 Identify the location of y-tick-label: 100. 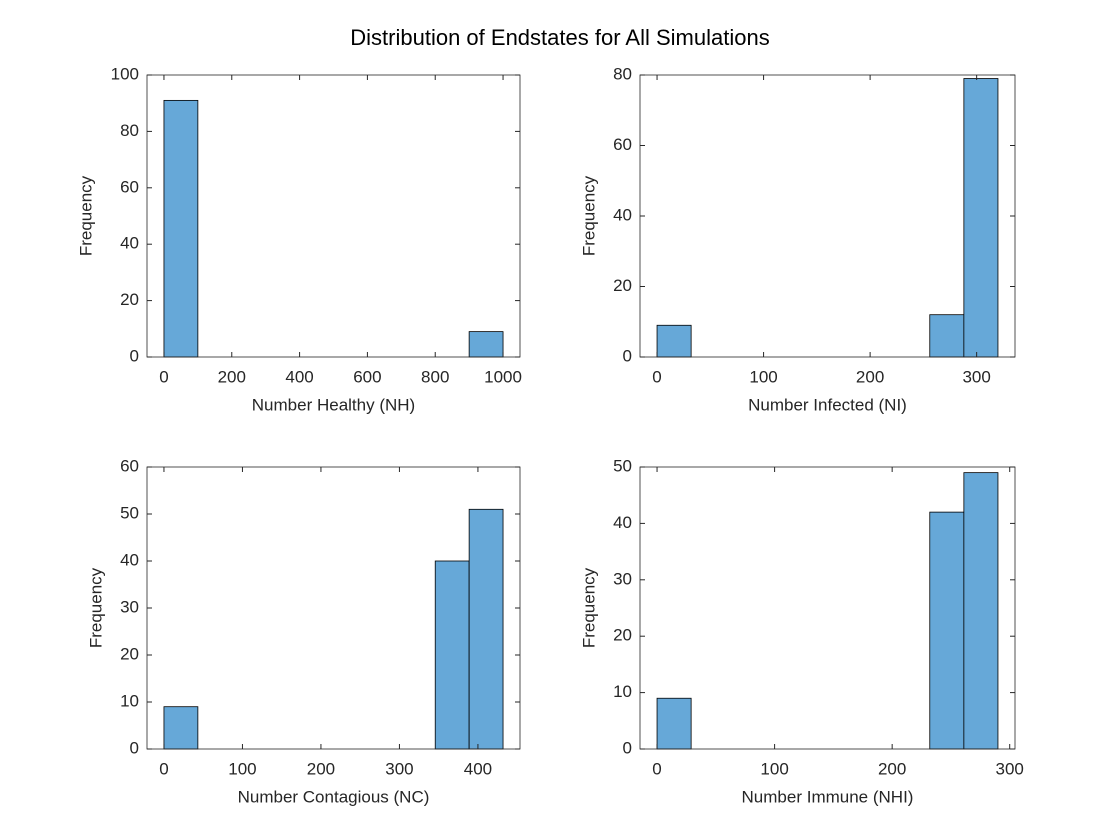
(125, 73).